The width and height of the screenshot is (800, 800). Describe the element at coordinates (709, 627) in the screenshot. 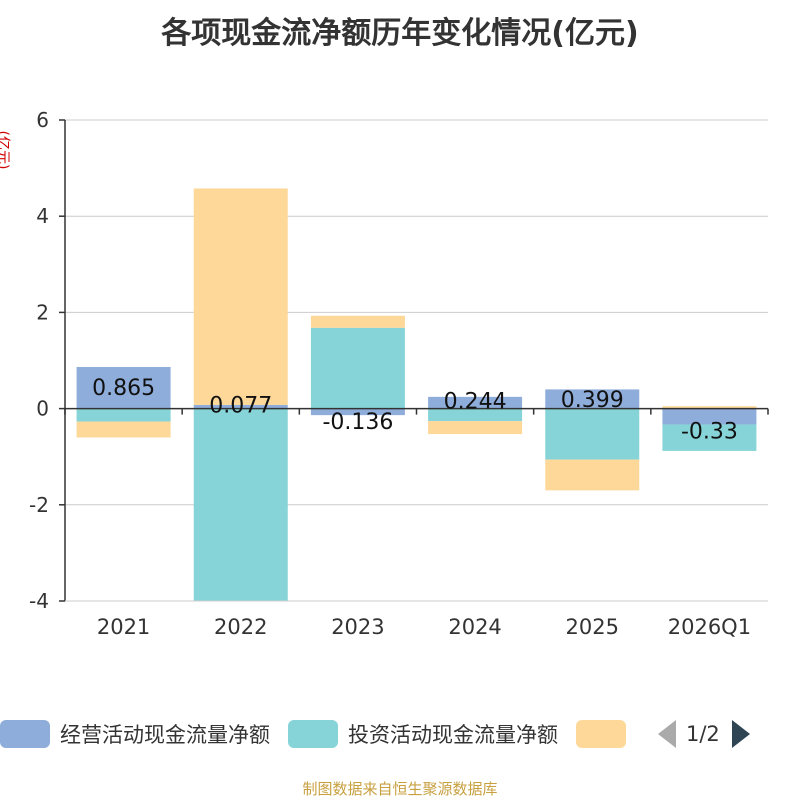

I see `x-tick-label: 2026Q1` at that location.